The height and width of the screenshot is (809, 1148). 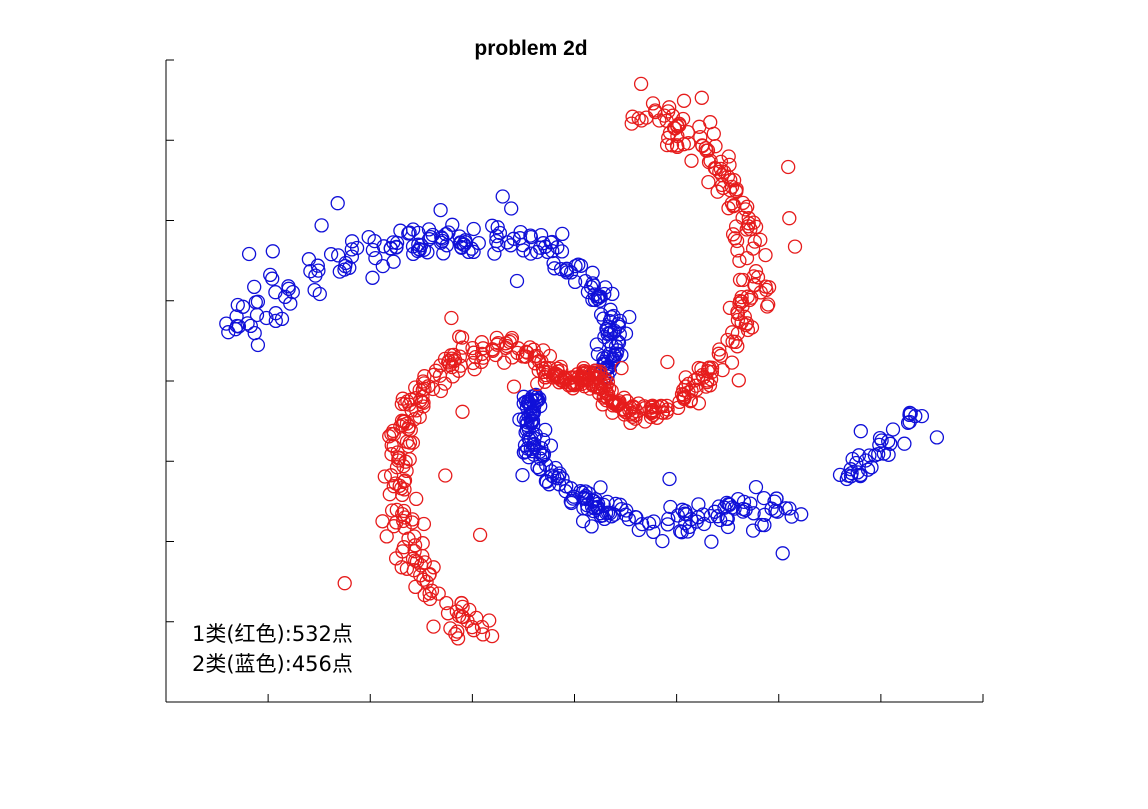 What do you see at coordinates (272, 664) in the screenshot?
I see `class2-annotation: 2类(蓝色):456点` at bounding box center [272, 664].